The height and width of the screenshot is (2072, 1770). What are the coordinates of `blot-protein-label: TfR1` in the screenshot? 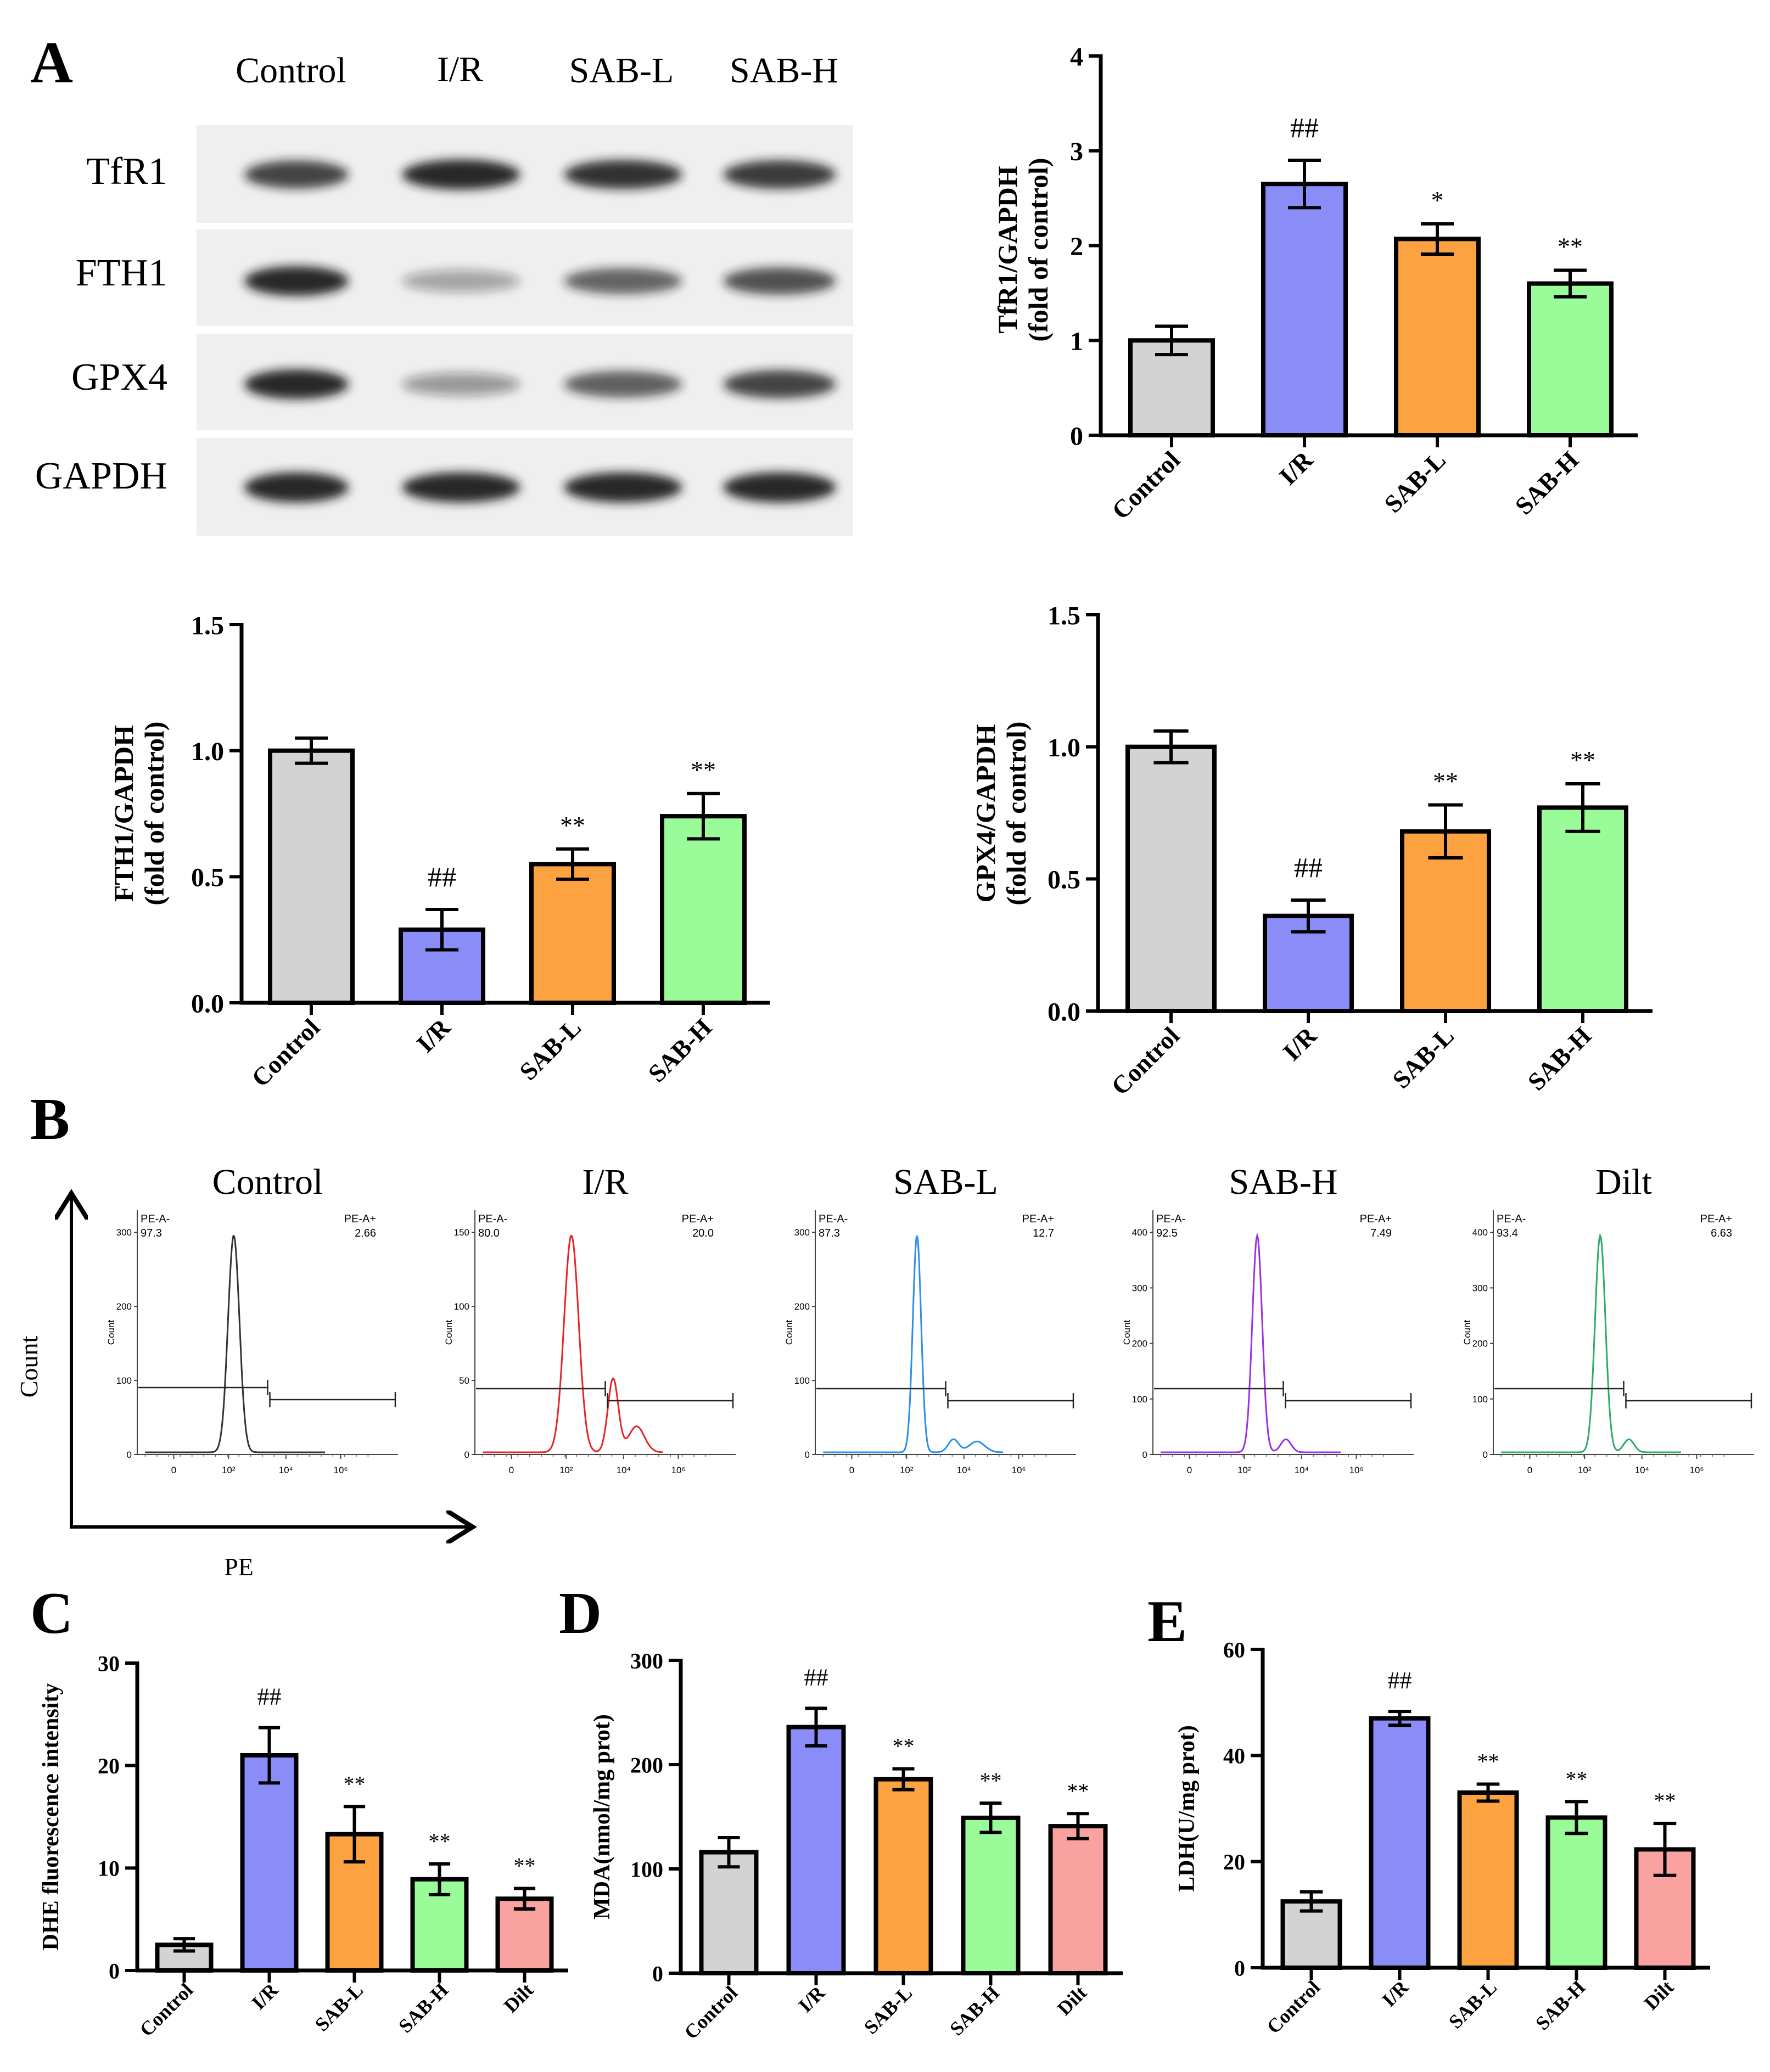 It's located at (126, 171).